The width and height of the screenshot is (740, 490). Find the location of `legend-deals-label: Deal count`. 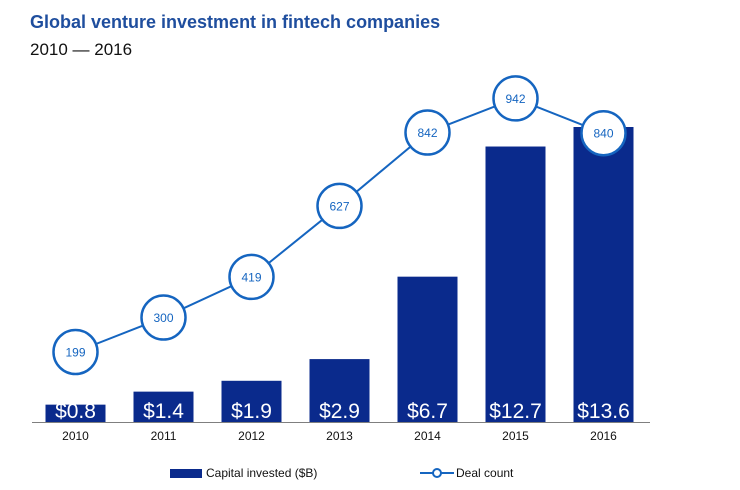

legend-deals-label: Deal count is located at coordinates (485, 473).